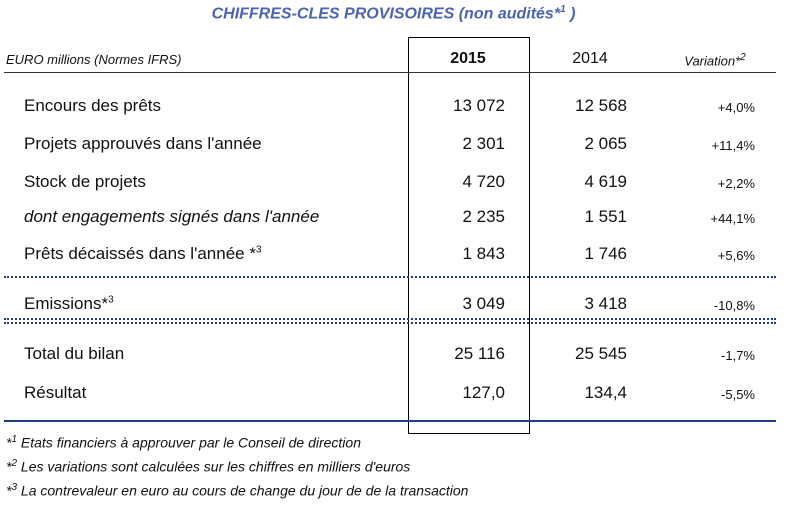  I want to click on row-label-text: Total du bilan, so click(74, 353).